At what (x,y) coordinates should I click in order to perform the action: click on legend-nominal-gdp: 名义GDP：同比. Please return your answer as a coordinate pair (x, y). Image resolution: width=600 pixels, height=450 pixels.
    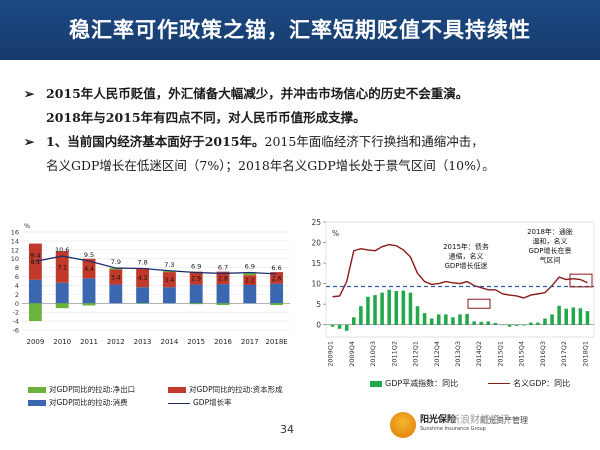
    Looking at the image, I should click on (529, 383).